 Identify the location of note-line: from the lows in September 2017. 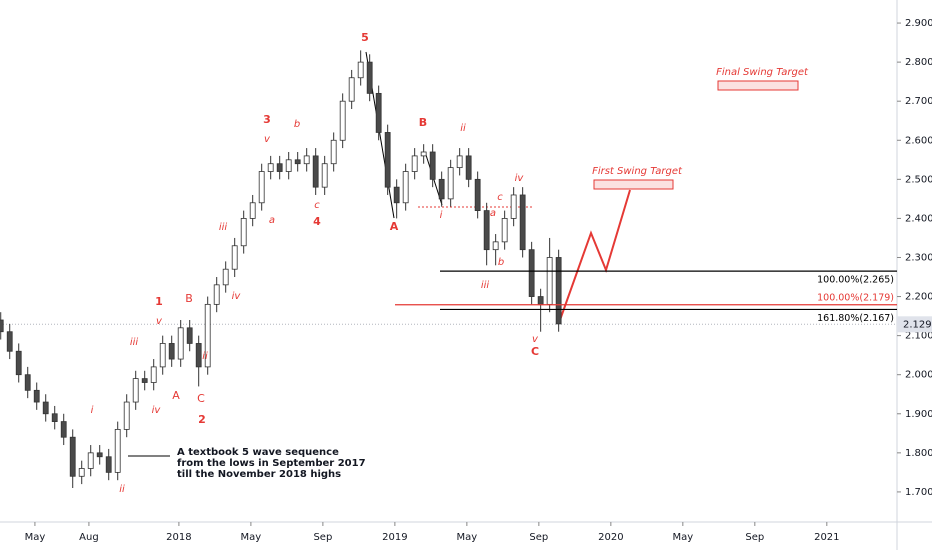
(271, 463).